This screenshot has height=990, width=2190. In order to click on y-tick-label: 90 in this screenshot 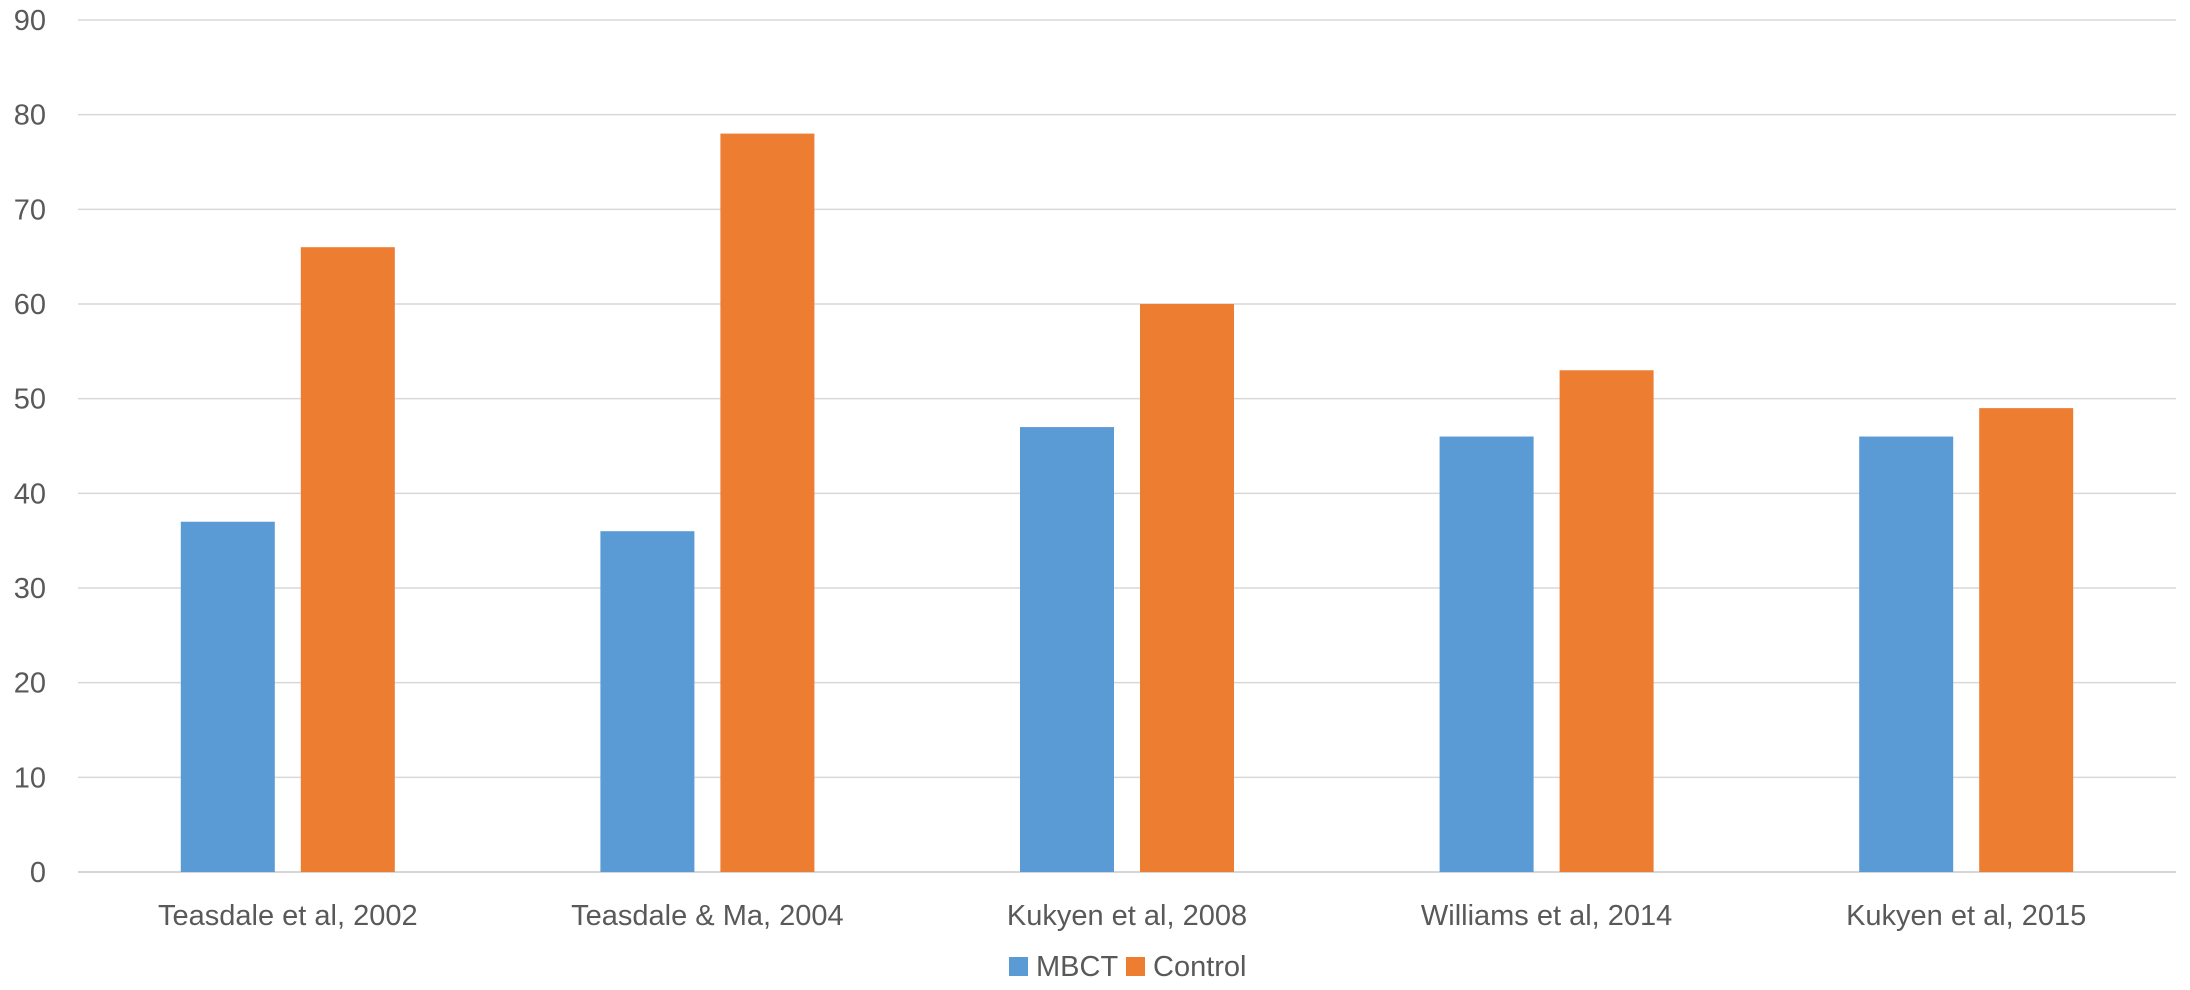, I will do `click(30, 21)`.